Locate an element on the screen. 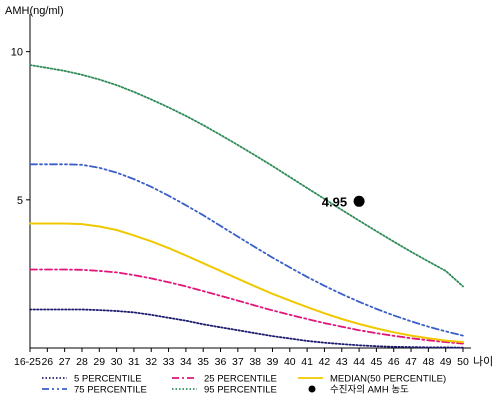 The image size is (500, 400). x-tick-label: 31 is located at coordinates (134, 362).